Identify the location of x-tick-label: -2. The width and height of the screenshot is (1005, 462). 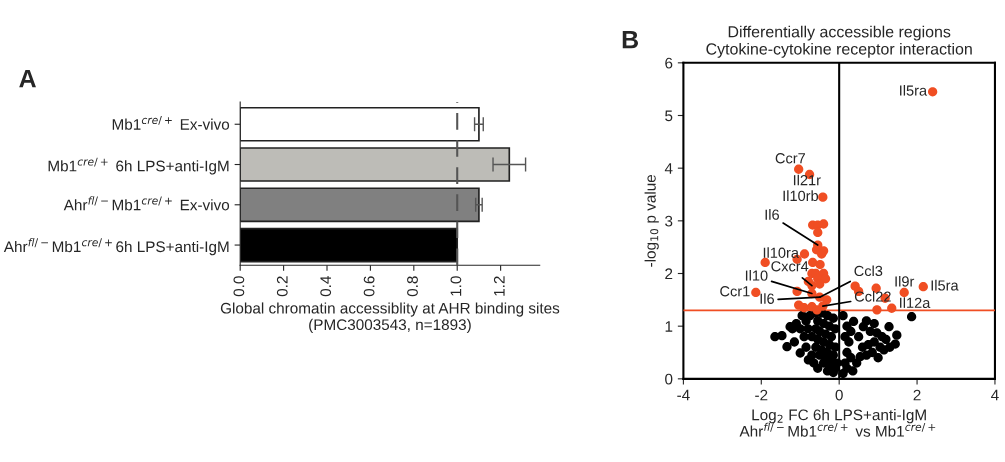
(761, 395).